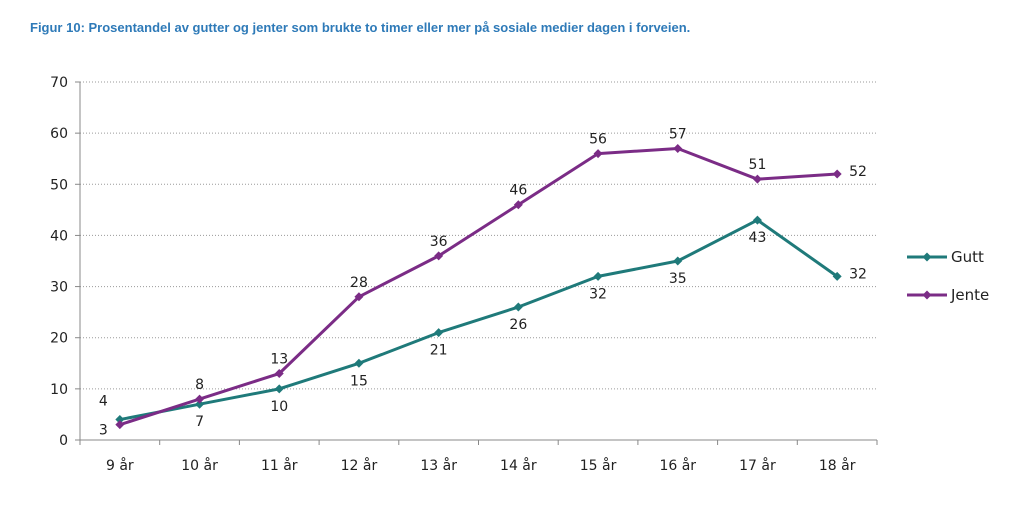 The width and height of the screenshot is (1024, 522). What do you see at coordinates (59, 390) in the screenshot?
I see `y-tick-label: 10` at bounding box center [59, 390].